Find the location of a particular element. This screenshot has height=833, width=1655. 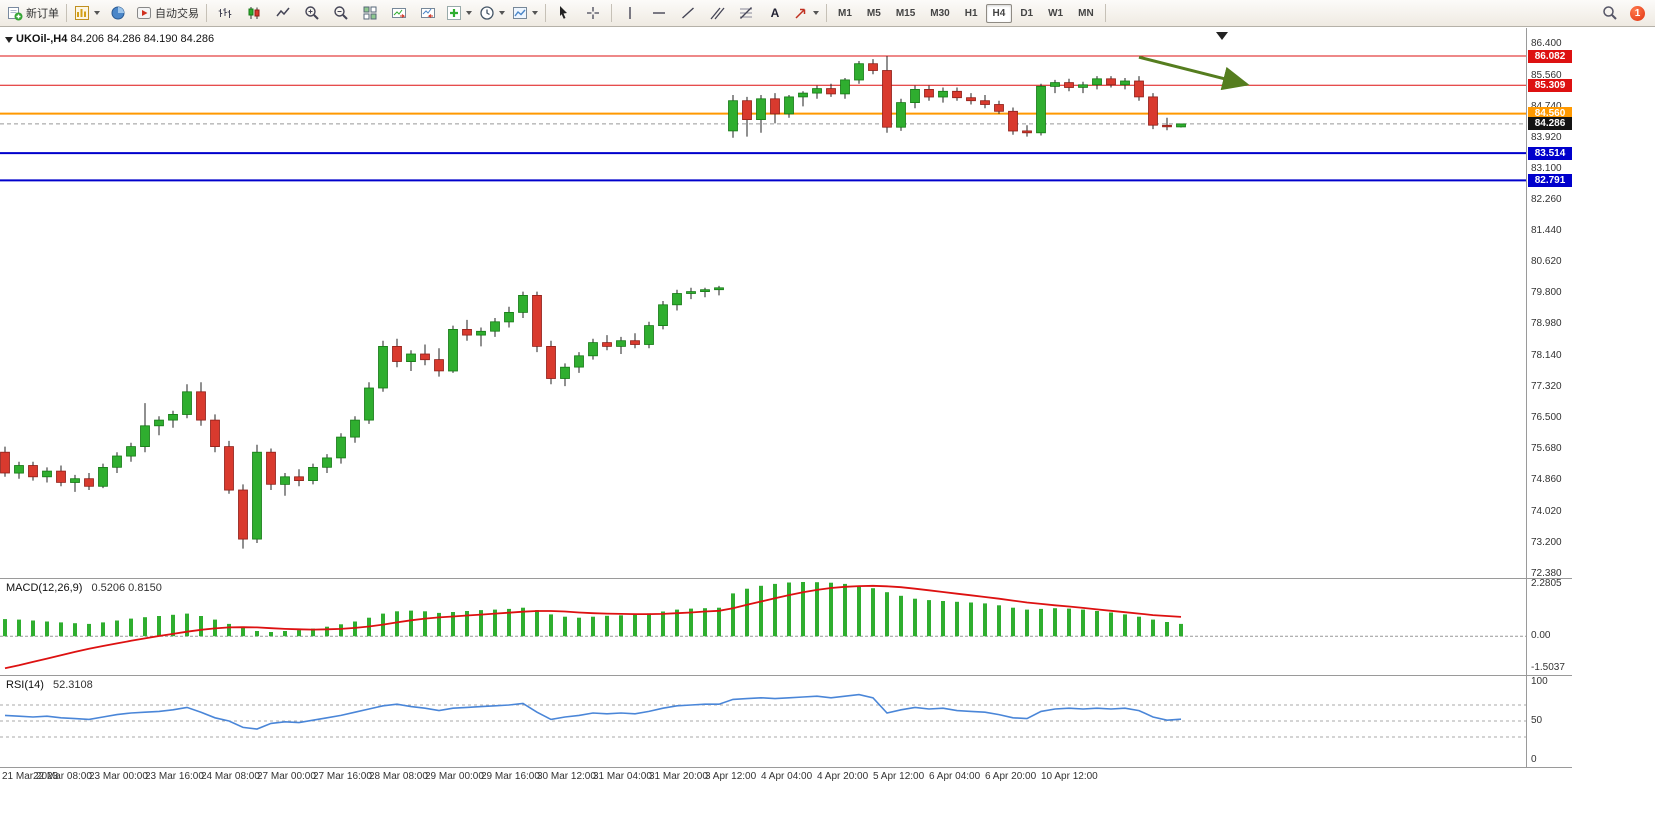

crosshair-tool-button is located at coordinates (593, 13).